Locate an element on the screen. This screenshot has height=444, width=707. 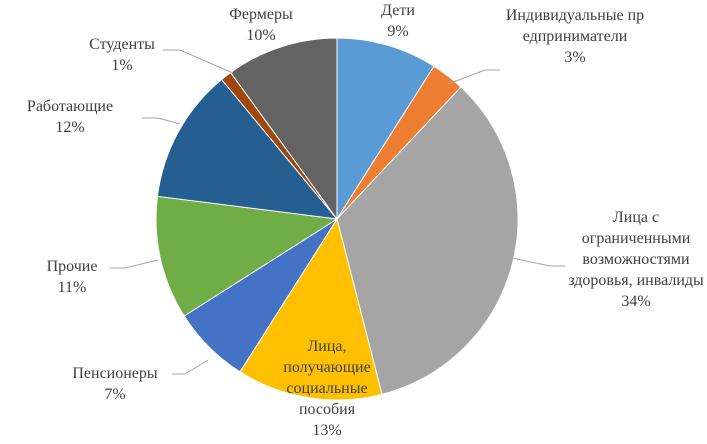
category-name: Прочие is located at coordinates (72, 266).